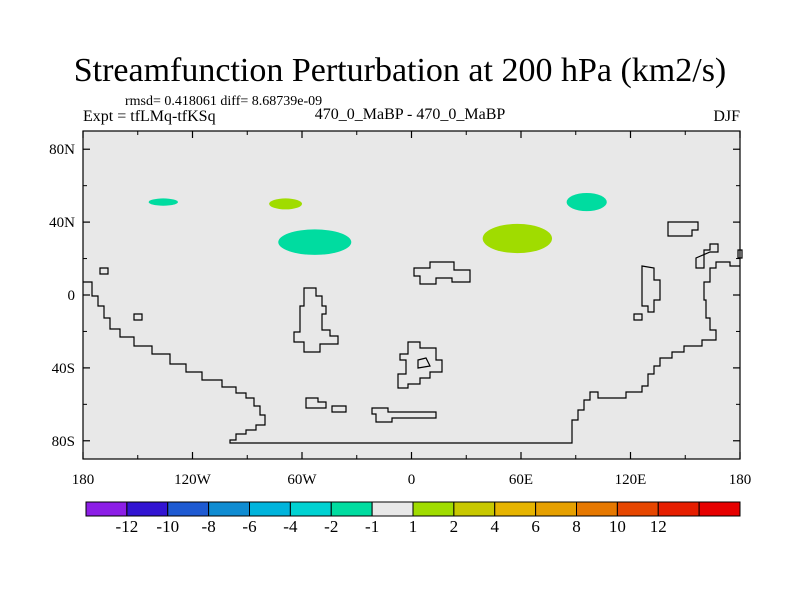  Describe the element at coordinates (316, 320) in the screenshot. I see `coastline-south-america` at that location.